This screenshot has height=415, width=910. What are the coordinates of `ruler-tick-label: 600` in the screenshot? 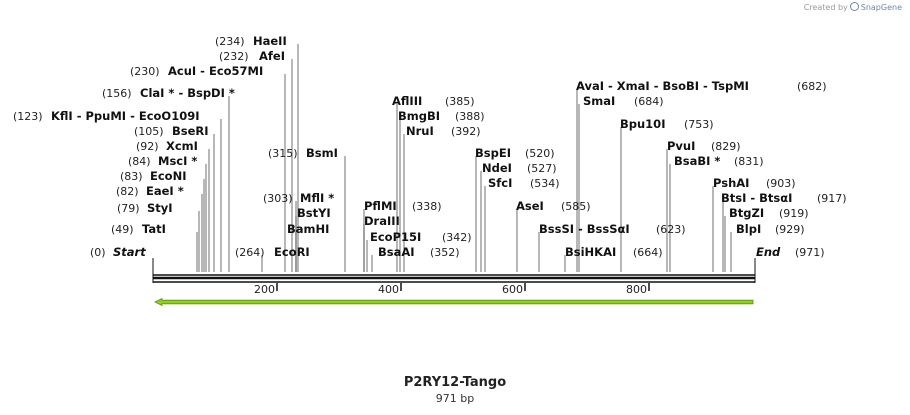 It's located at (512, 289).